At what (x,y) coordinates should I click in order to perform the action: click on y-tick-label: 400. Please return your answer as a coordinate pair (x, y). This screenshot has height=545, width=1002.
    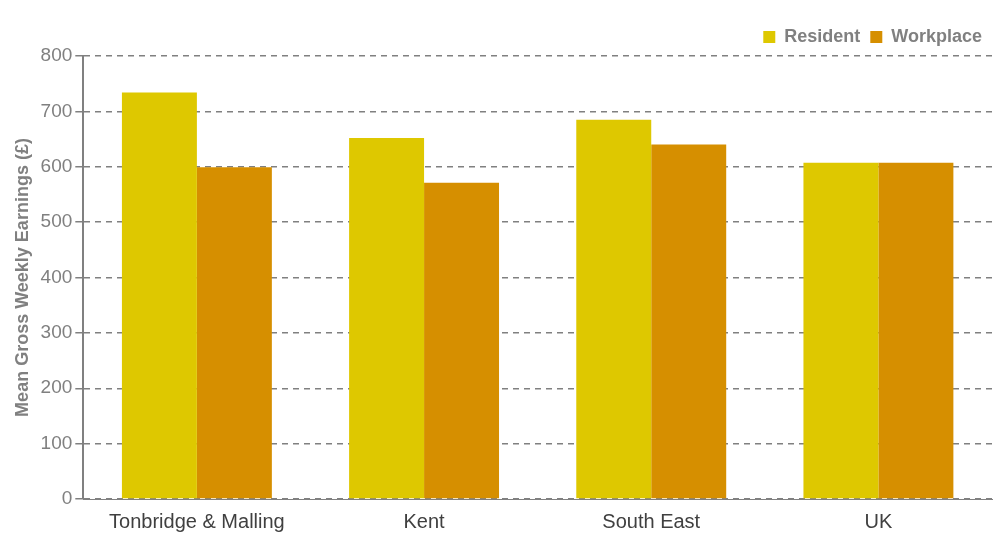
    Looking at the image, I should click on (56, 276).